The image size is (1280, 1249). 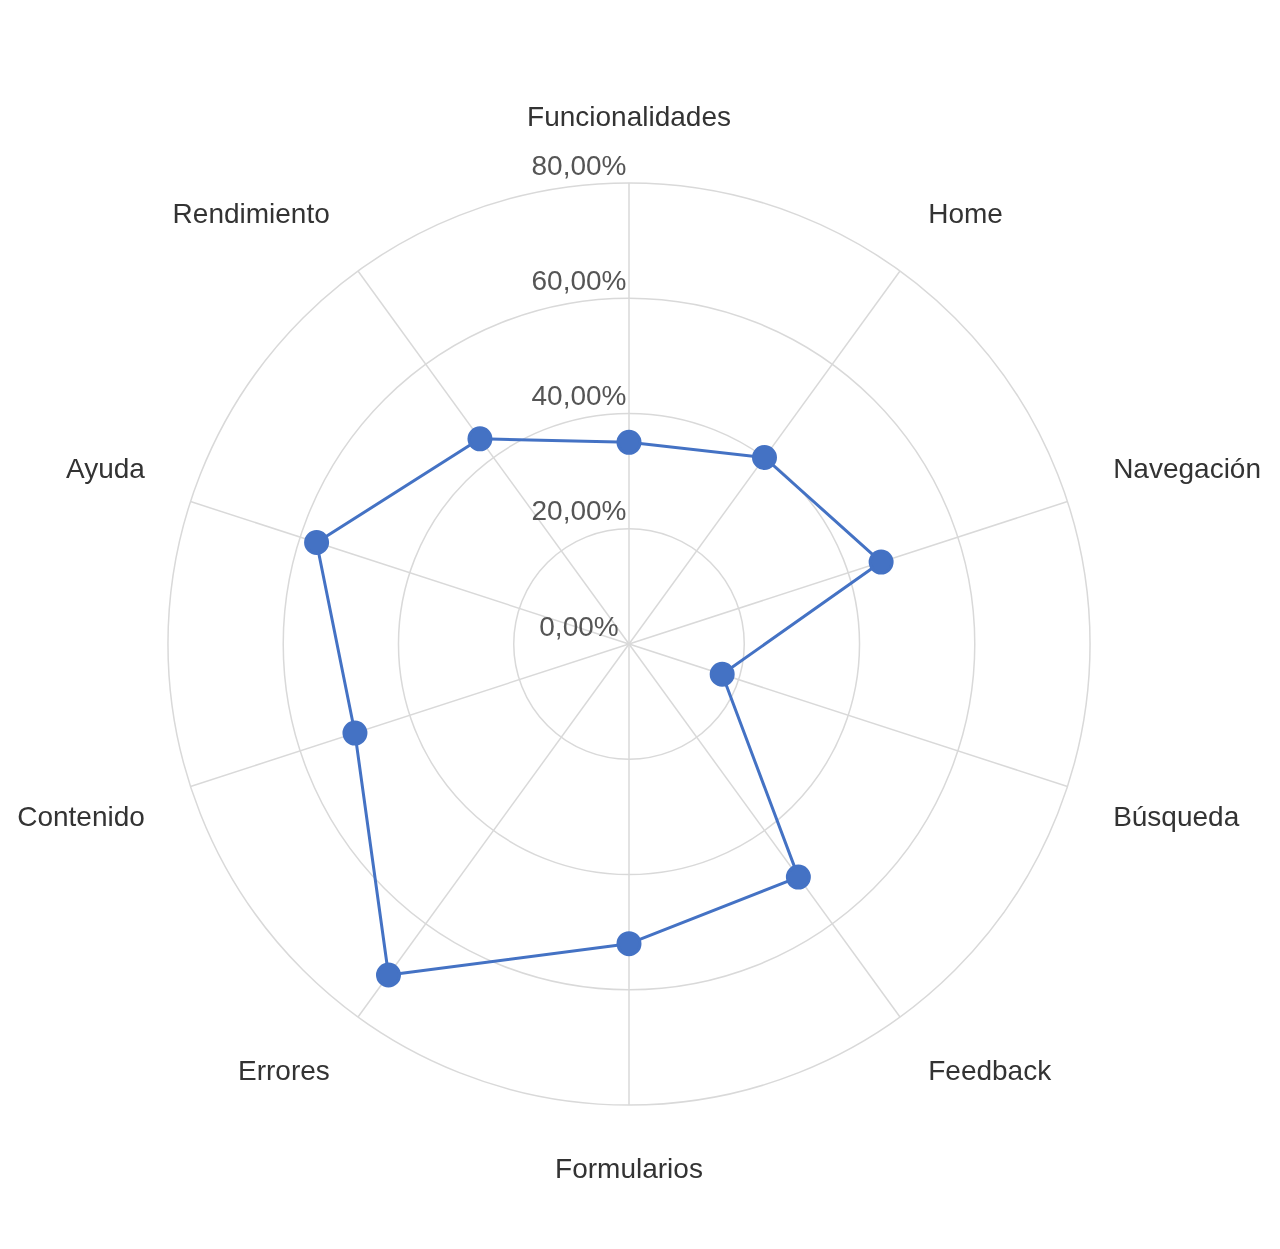 What do you see at coordinates (1176, 816) in the screenshot?
I see `spoke-label: Búsqueda` at bounding box center [1176, 816].